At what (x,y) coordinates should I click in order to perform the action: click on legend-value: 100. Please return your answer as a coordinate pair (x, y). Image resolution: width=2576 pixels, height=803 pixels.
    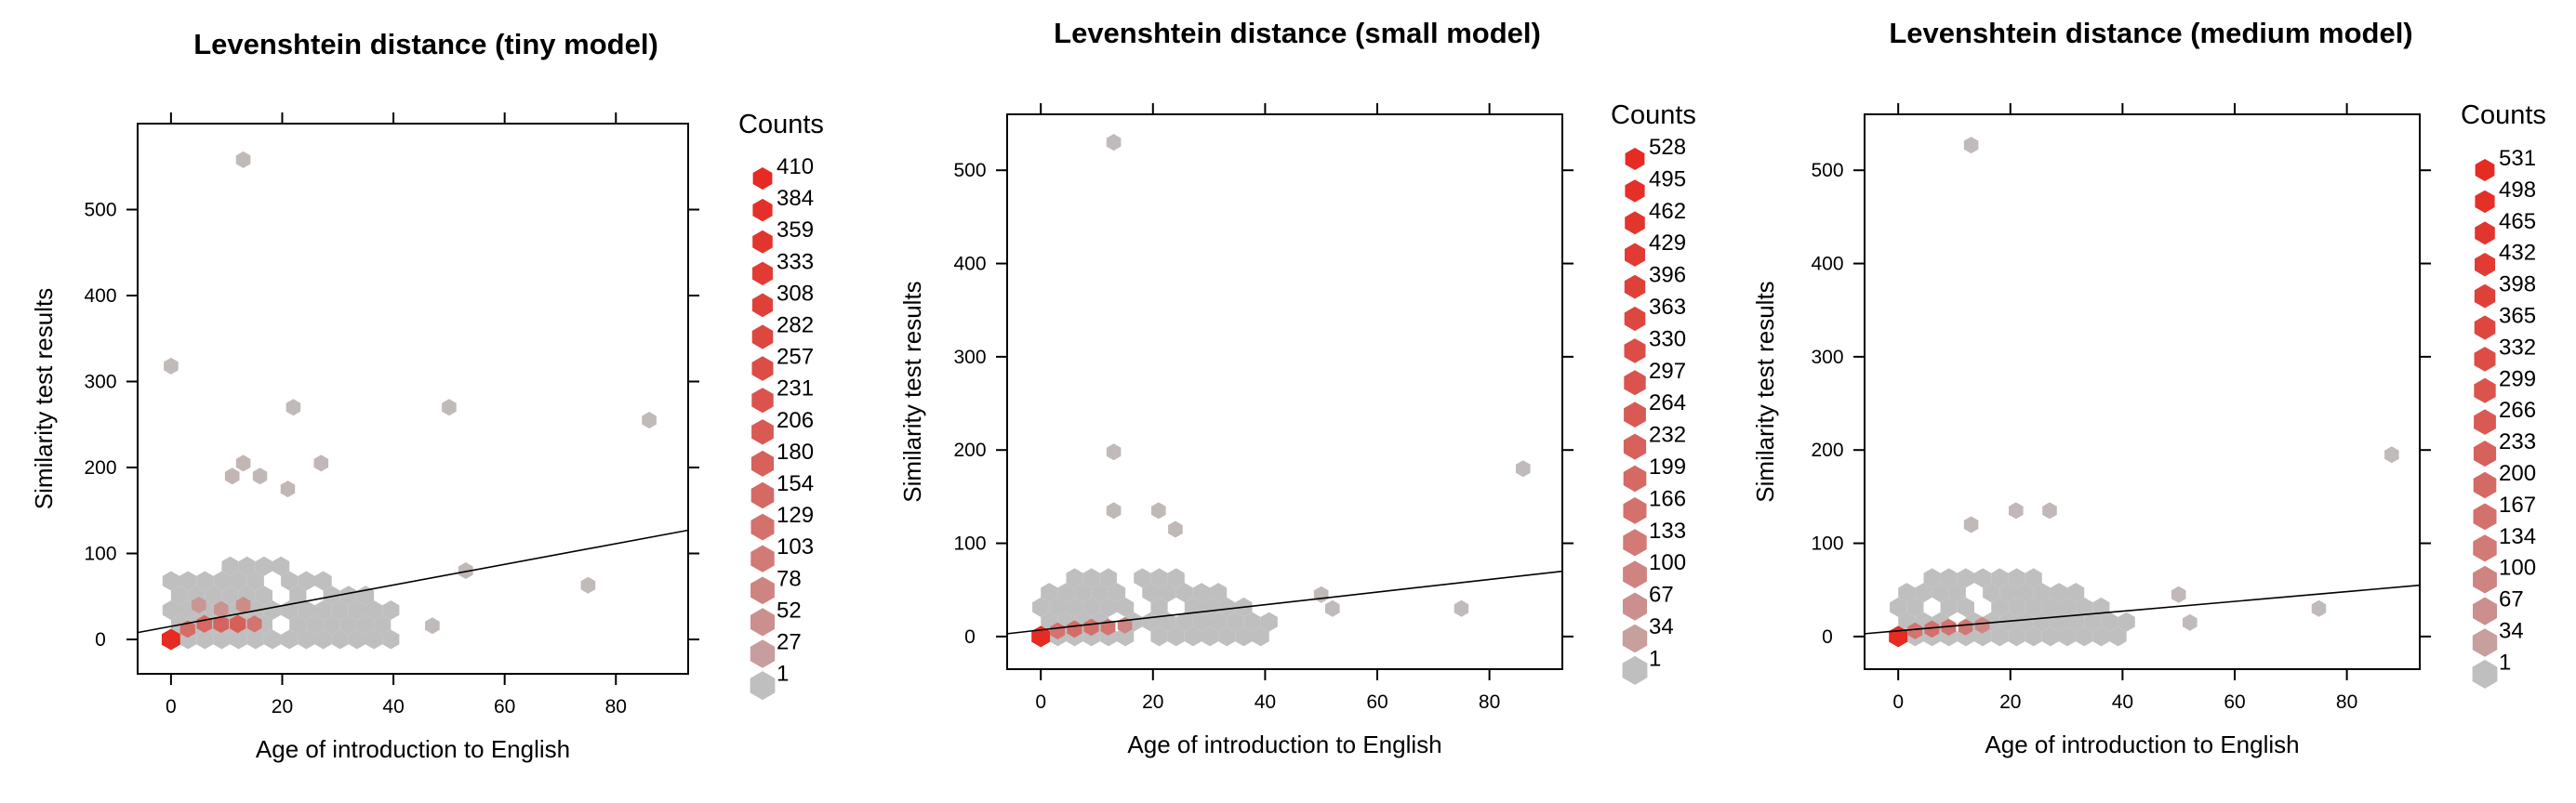
    Looking at the image, I should click on (1667, 562).